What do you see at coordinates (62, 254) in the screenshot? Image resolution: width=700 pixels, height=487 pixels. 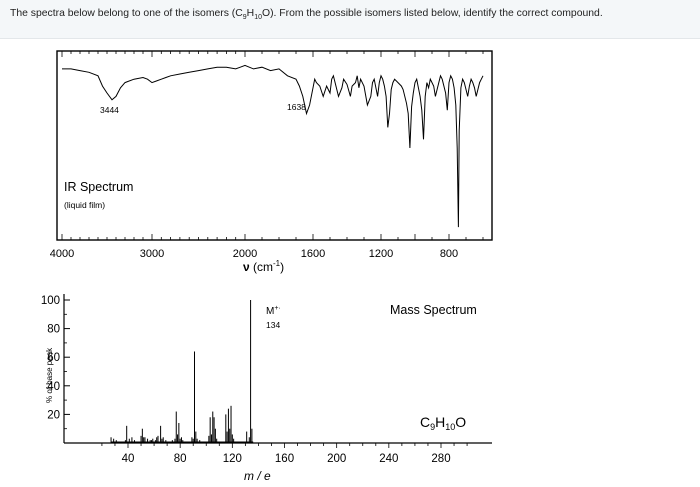 I see `ir-tick-label-4000: 4000` at bounding box center [62, 254].